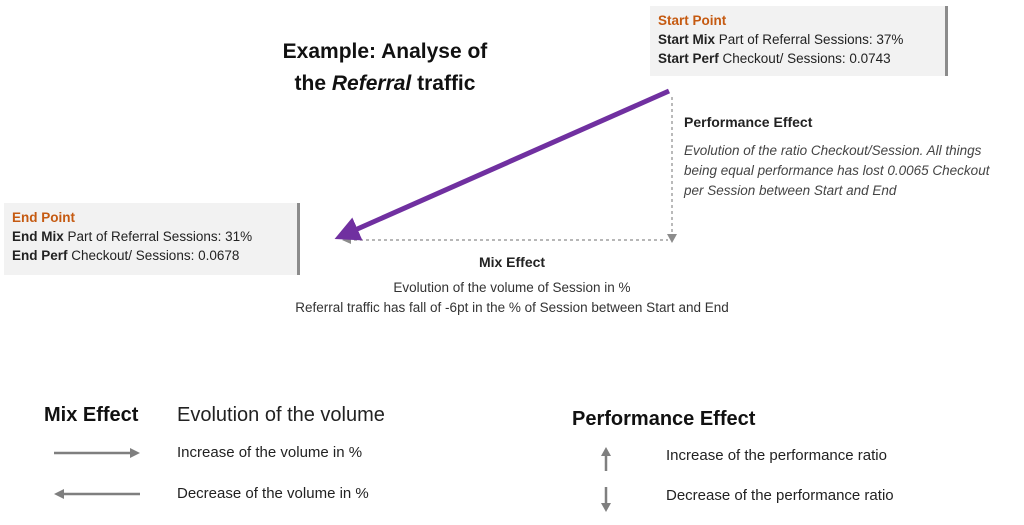 Image resolution: width=1024 pixels, height=525 pixels. Describe the element at coordinates (774, 58) in the screenshot. I see `start-perf-line: Start Perf Checkout/ Sessions: 0.0743` at that location.